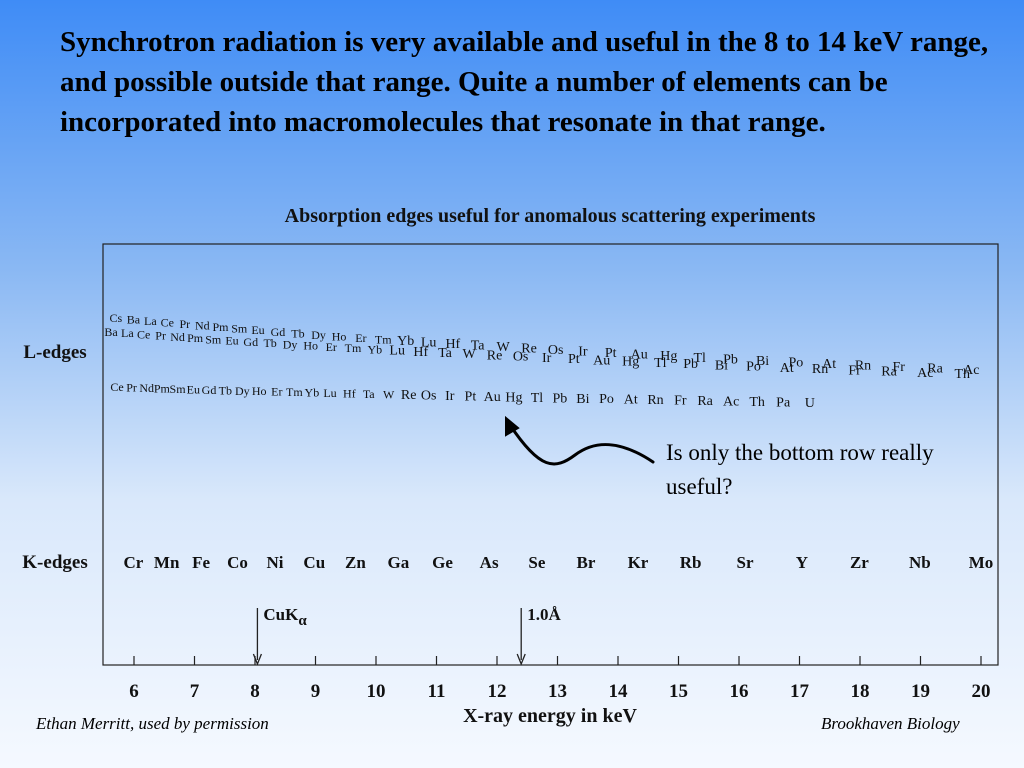 Image resolution: width=1024 pixels, height=768 pixels. Describe the element at coordinates (560, 398) in the screenshot. I see `l-edge-label: Pb` at that location.